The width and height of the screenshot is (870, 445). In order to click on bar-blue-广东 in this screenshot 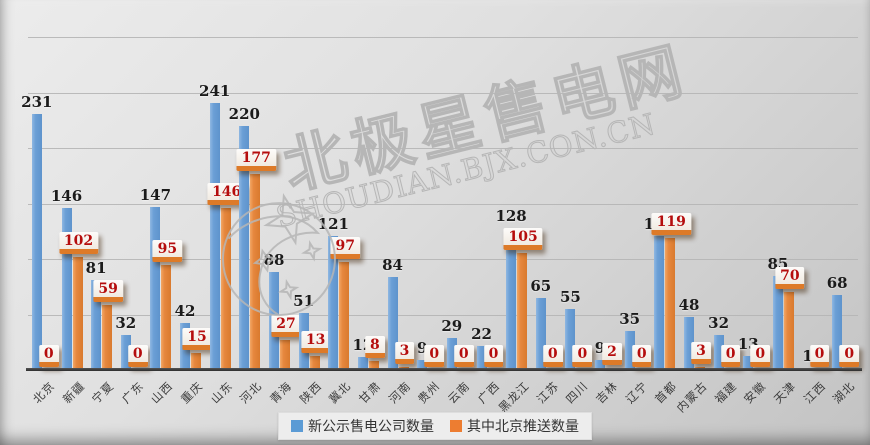, I will do `click(125, 352)`.